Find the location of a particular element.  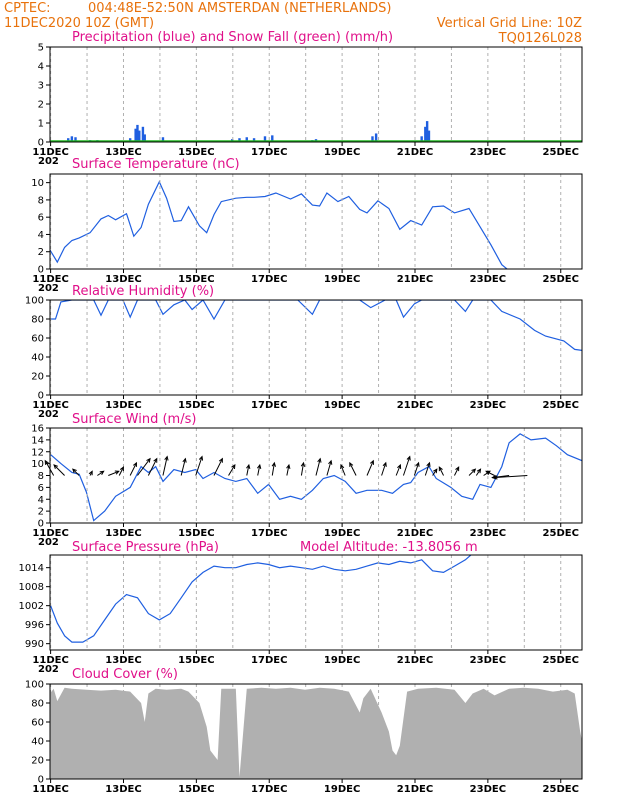

wind-plot-area is located at coordinates (316, 477).